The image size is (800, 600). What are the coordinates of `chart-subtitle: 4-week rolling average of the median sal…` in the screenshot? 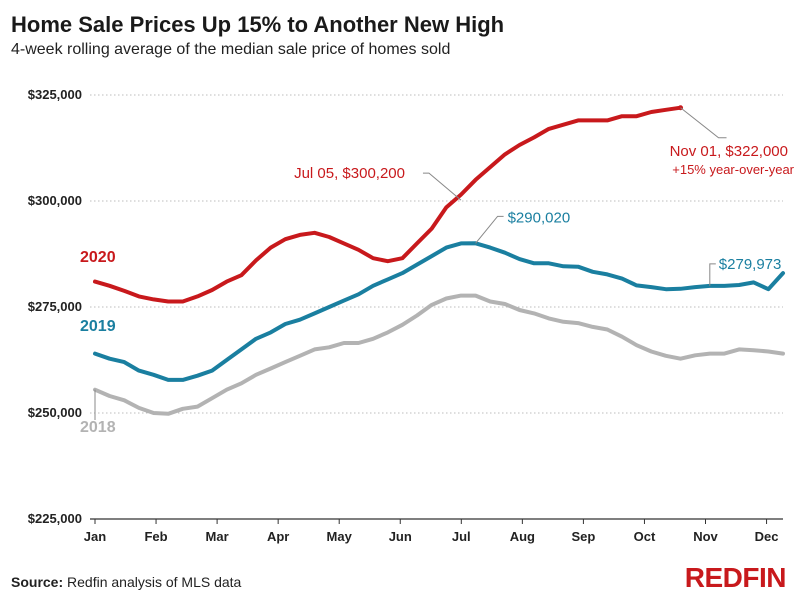 It's located at (231, 49).